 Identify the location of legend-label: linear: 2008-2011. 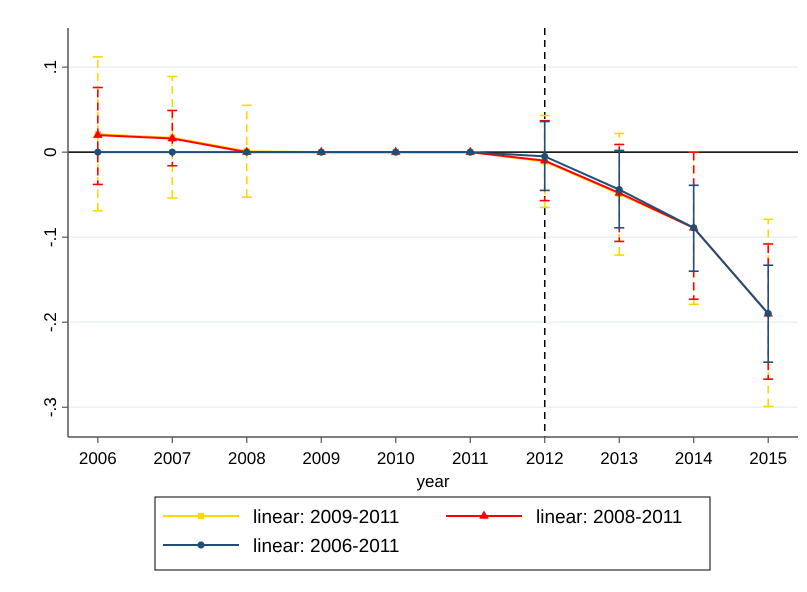
(609, 517).